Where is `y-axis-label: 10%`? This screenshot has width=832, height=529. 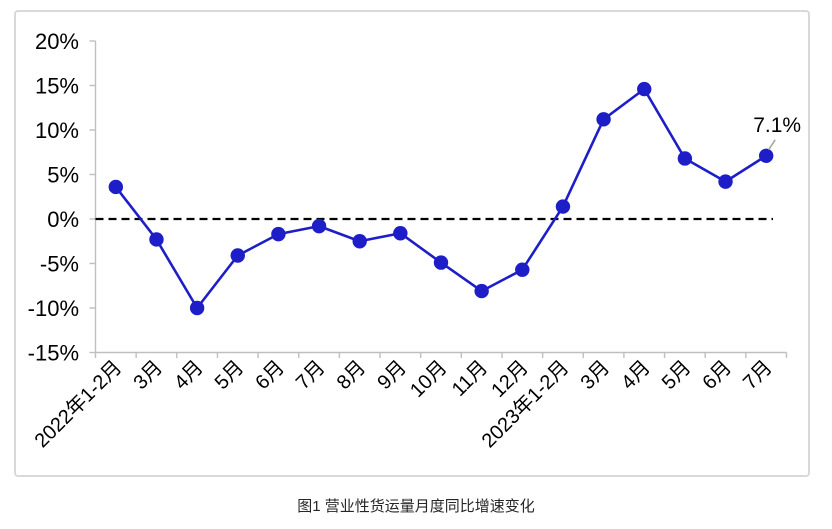 y-axis-label: 10% is located at coordinates (57, 130).